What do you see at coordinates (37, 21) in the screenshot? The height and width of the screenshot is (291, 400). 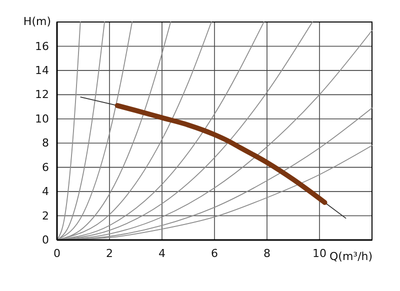 I see `y-axis-title: H(m)` at bounding box center [37, 21].